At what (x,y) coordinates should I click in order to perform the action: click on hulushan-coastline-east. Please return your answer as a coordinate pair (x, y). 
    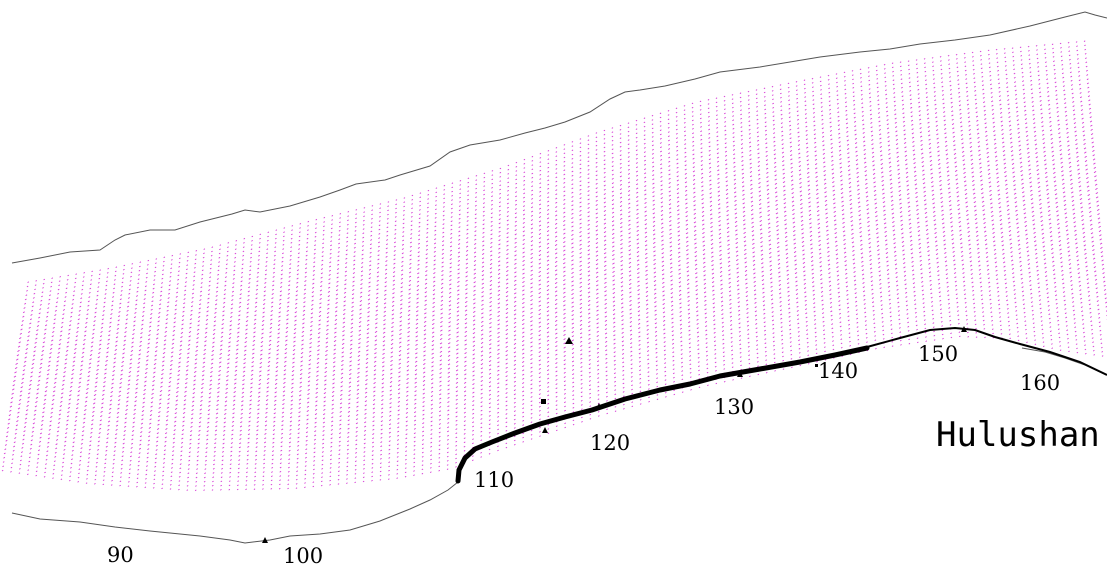
    Looking at the image, I should click on (986, 351).